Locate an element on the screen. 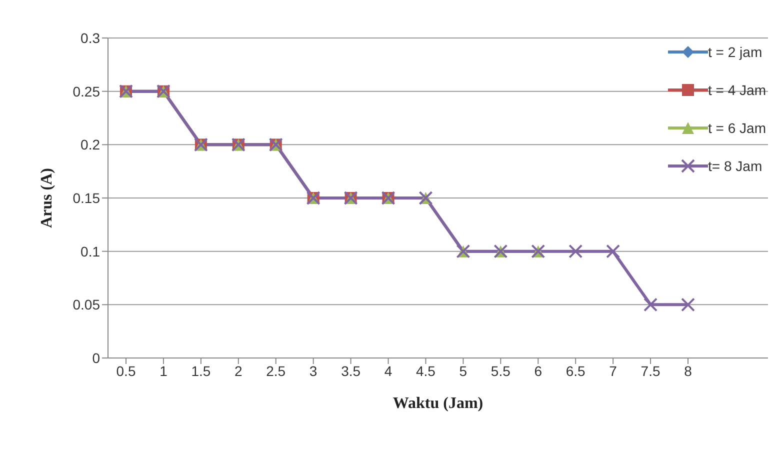 The image size is (778, 451). x-tick-label: 7 is located at coordinates (613, 370).